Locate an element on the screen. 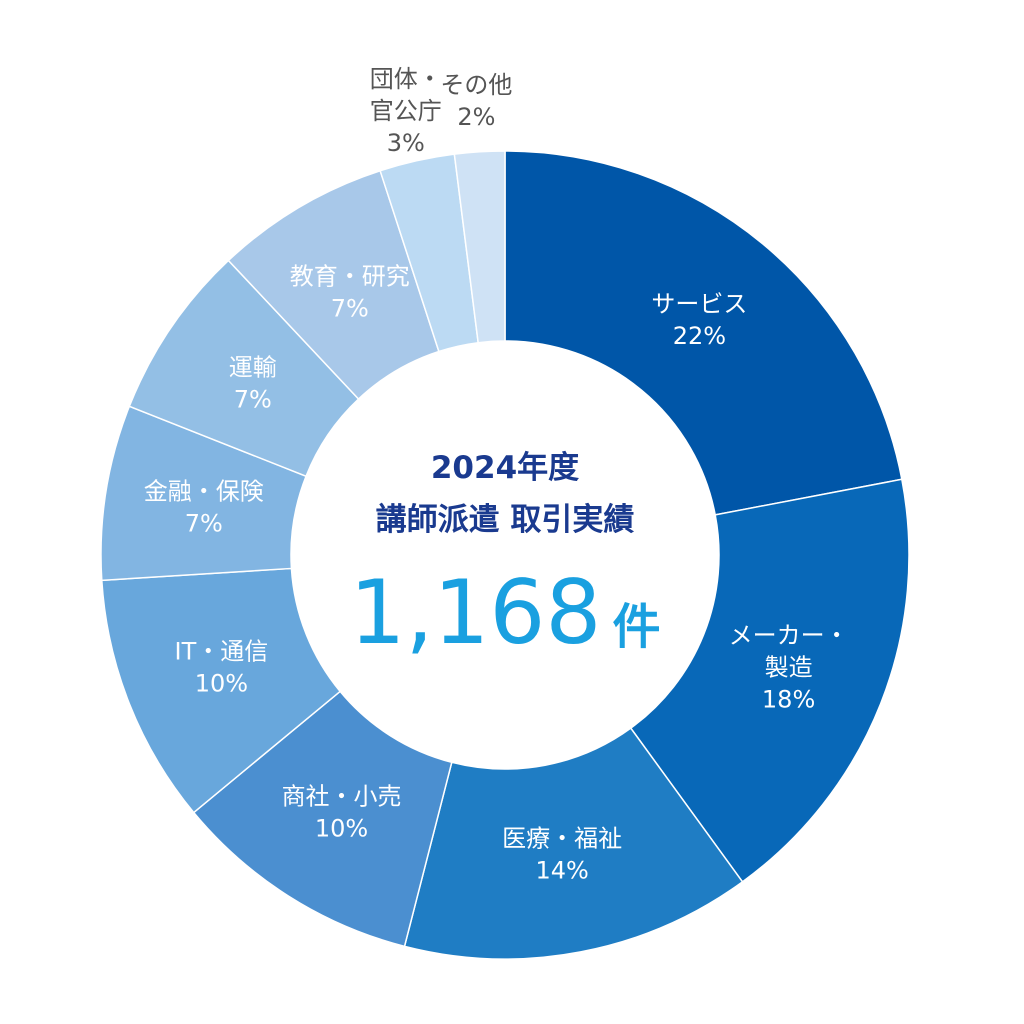 The height and width of the screenshot is (1024, 1024). slice-name: 教育・研究 is located at coordinates (350, 276).